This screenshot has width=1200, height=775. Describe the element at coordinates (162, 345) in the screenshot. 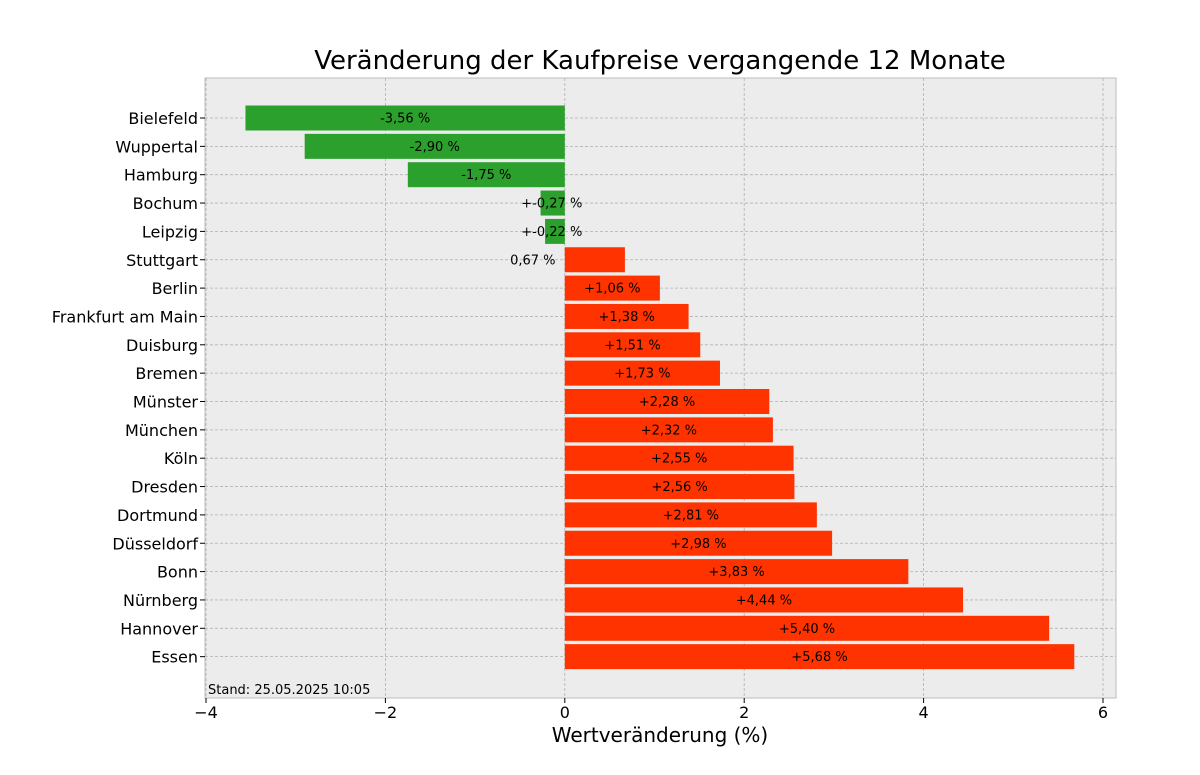

I see `y-tick-label: Duisburg` at that location.